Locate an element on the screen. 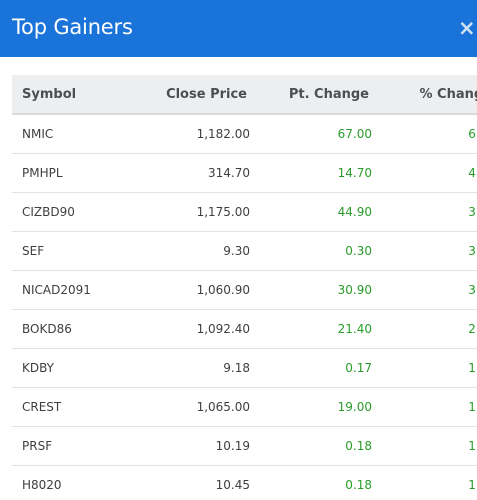 This screenshot has height=500, width=477. close-icon: × is located at coordinates (467, 28).